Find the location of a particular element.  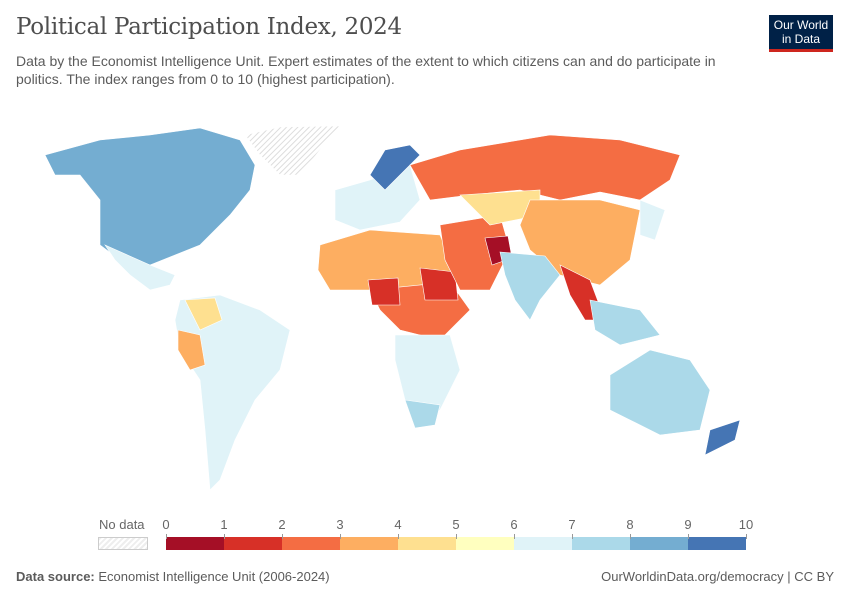

no-data-swatch is located at coordinates (123, 543).